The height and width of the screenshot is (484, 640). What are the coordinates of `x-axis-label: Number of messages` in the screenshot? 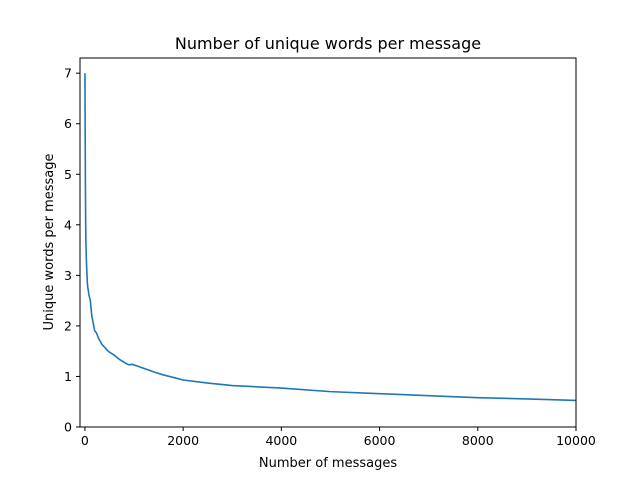 It's located at (328, 463).